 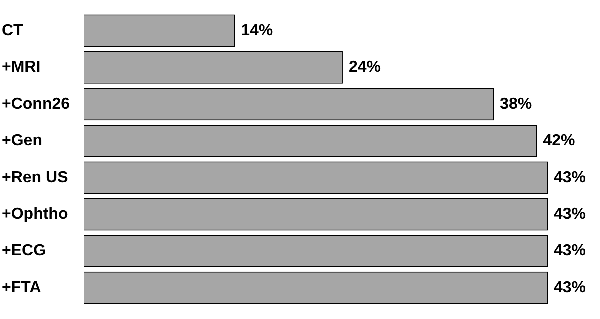 What do you see at coordinates (365, 67) in the screenshot?
I see `data-label: 24%` at bounding box center [365, 67].